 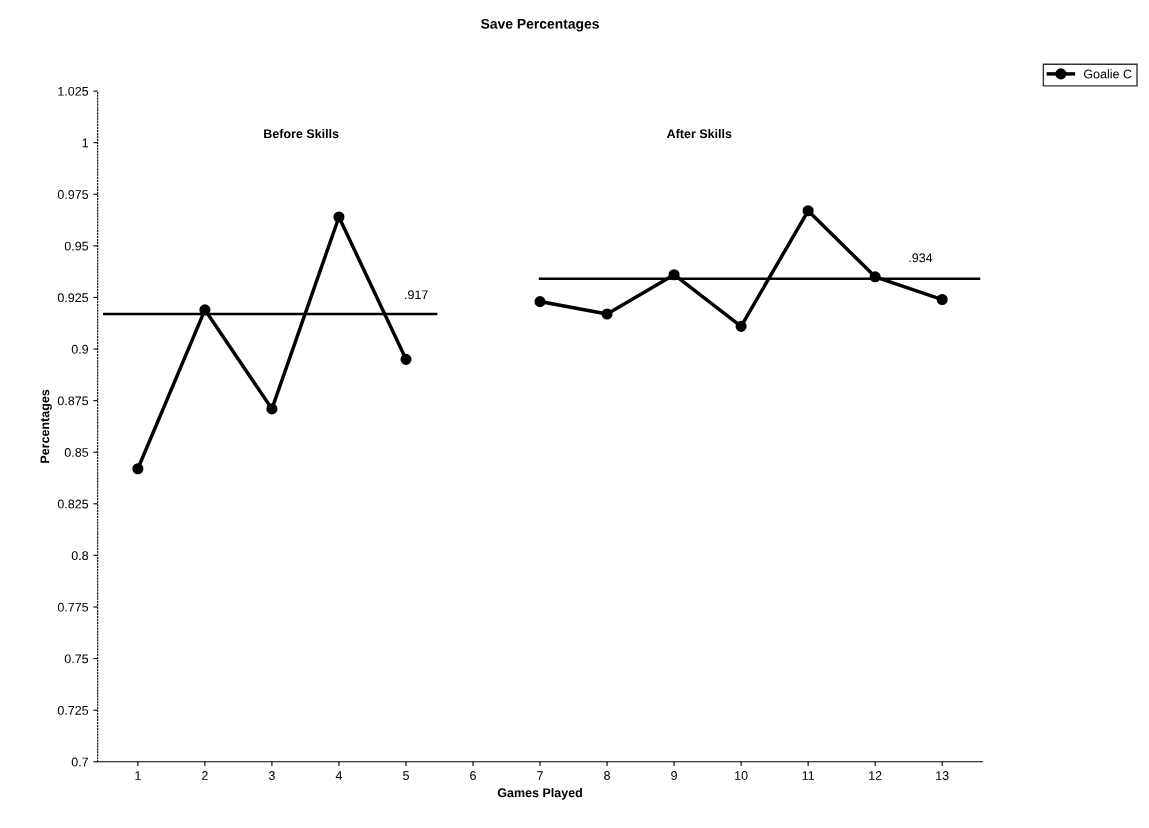 What do you see at coordinates (80, 349) in the screenshot?
I see `y-tick-label: 0.9` at bounding box center [80, 349].